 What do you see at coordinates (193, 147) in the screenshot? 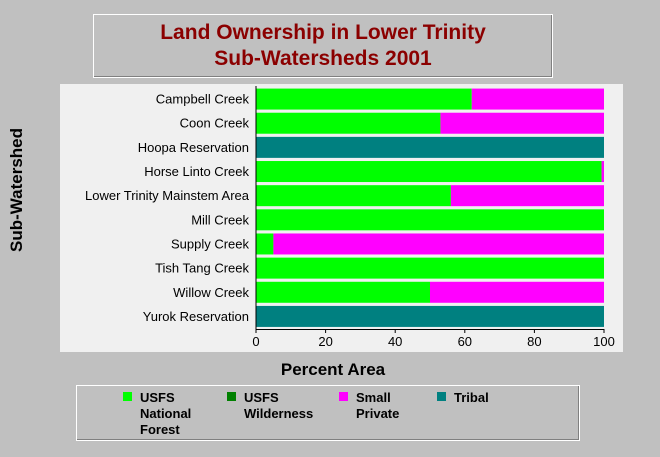
I see `y-tick-label: Hoopa Reservation` at bounding box center [193, 147].